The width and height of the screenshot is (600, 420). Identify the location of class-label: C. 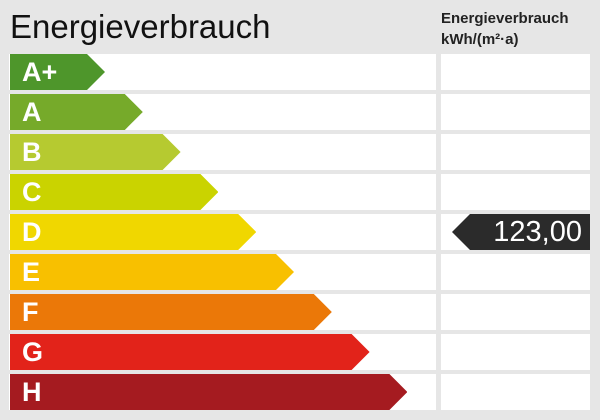
(32, 192).